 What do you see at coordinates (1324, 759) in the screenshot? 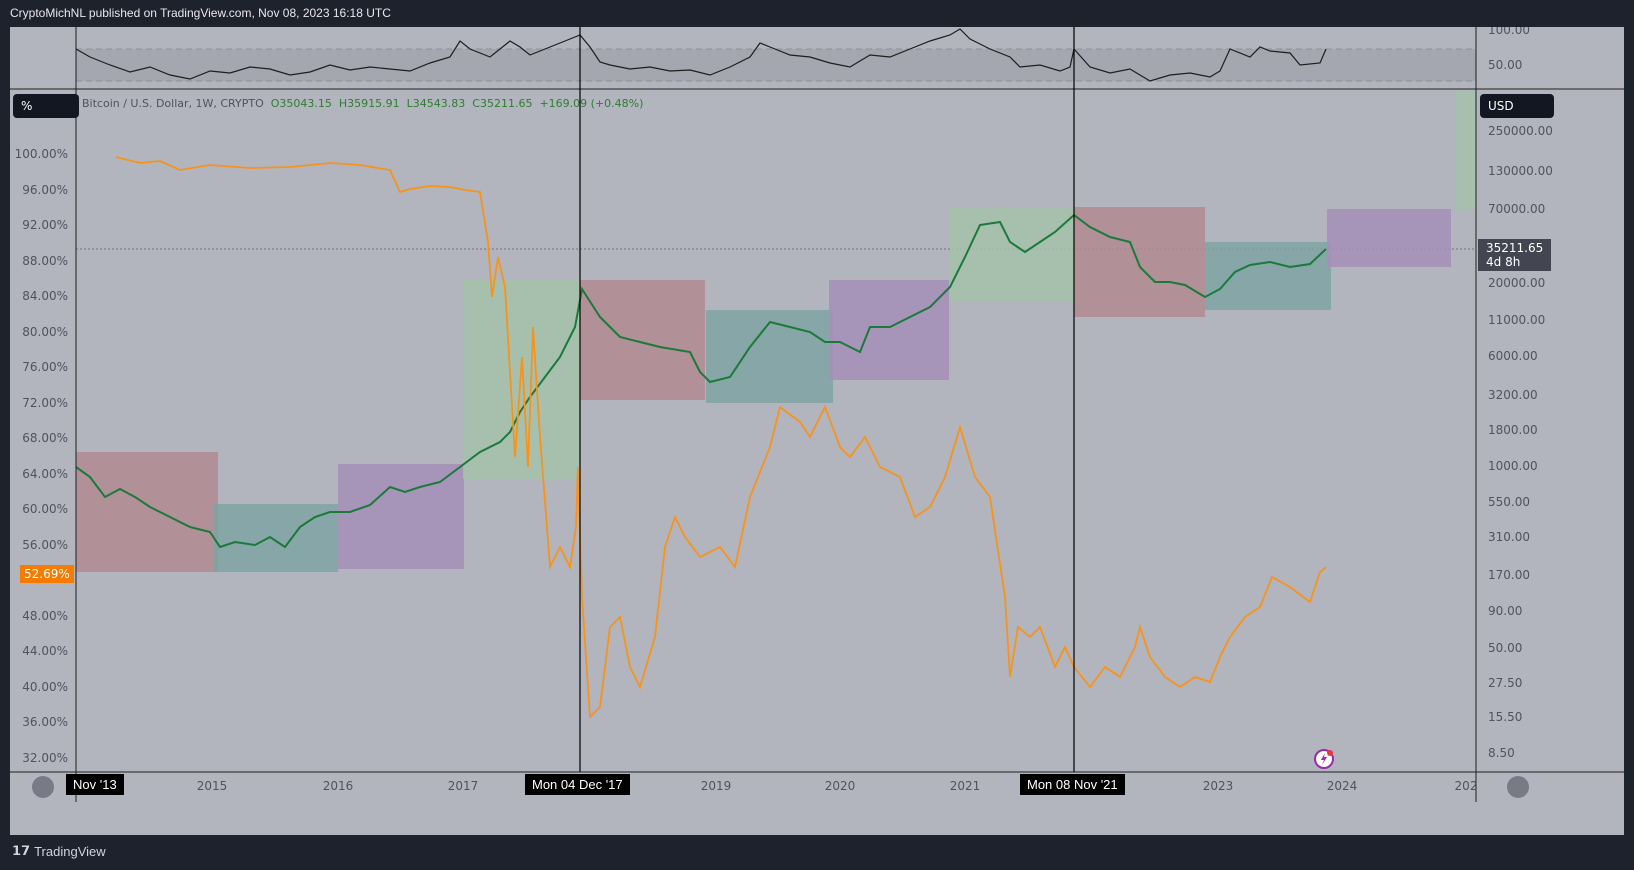
I see `lightning-icon` at bounding box center [1324, 759].